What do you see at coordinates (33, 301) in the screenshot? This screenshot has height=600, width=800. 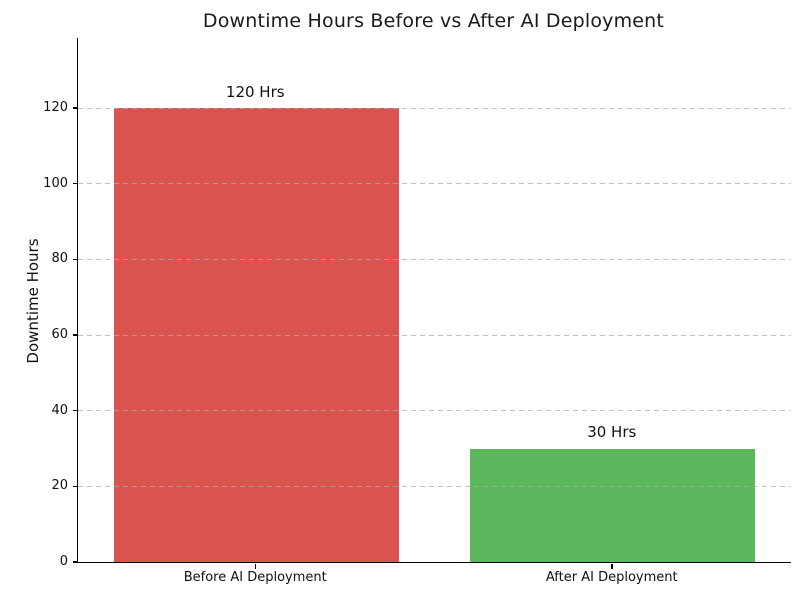 I see `y-axis-label: Downtime Hours` at bounding box center [33, 301].